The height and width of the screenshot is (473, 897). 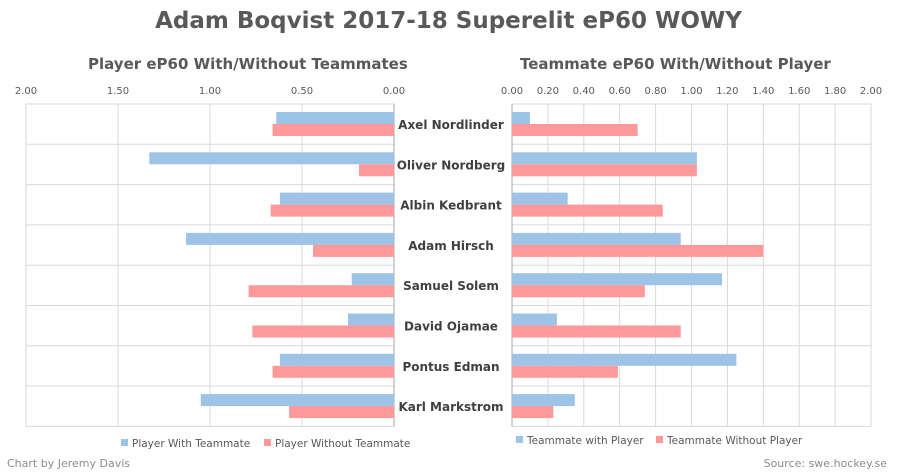 I want to click on right-tick-label: 0.00, so click(x=512, y=91).